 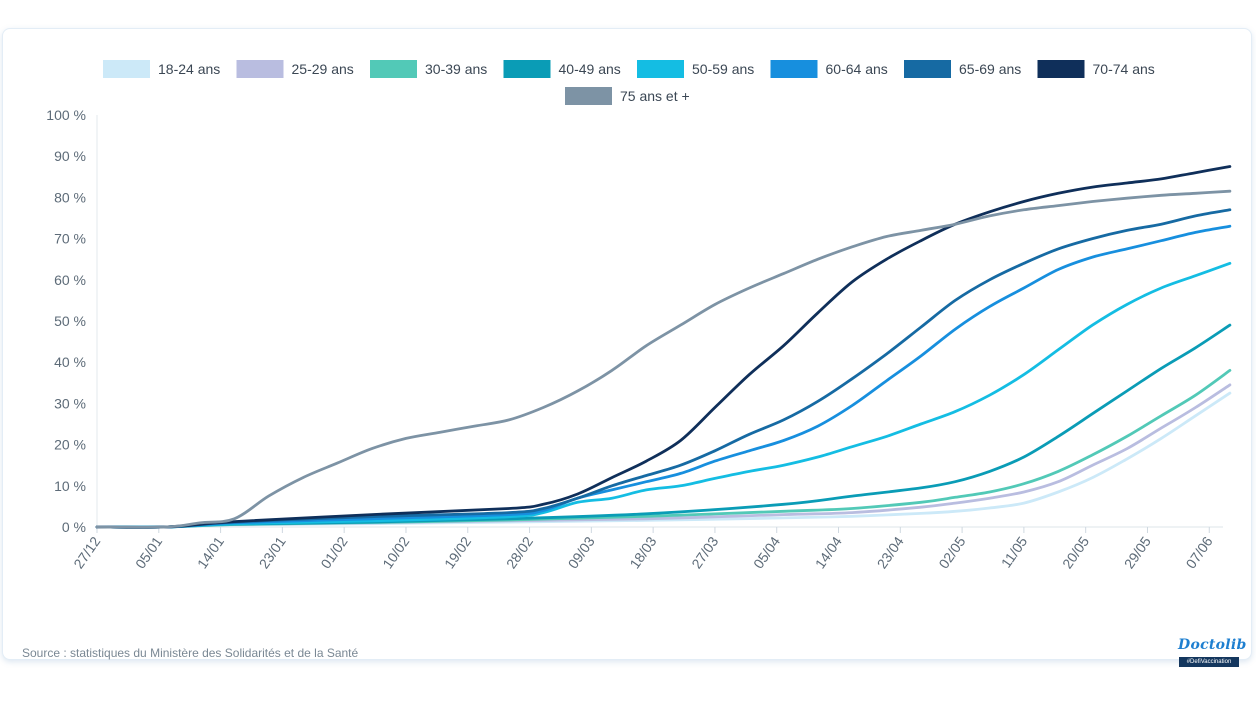 I want to click on y-tick-label: 30 %, so click(x=70, y=403).